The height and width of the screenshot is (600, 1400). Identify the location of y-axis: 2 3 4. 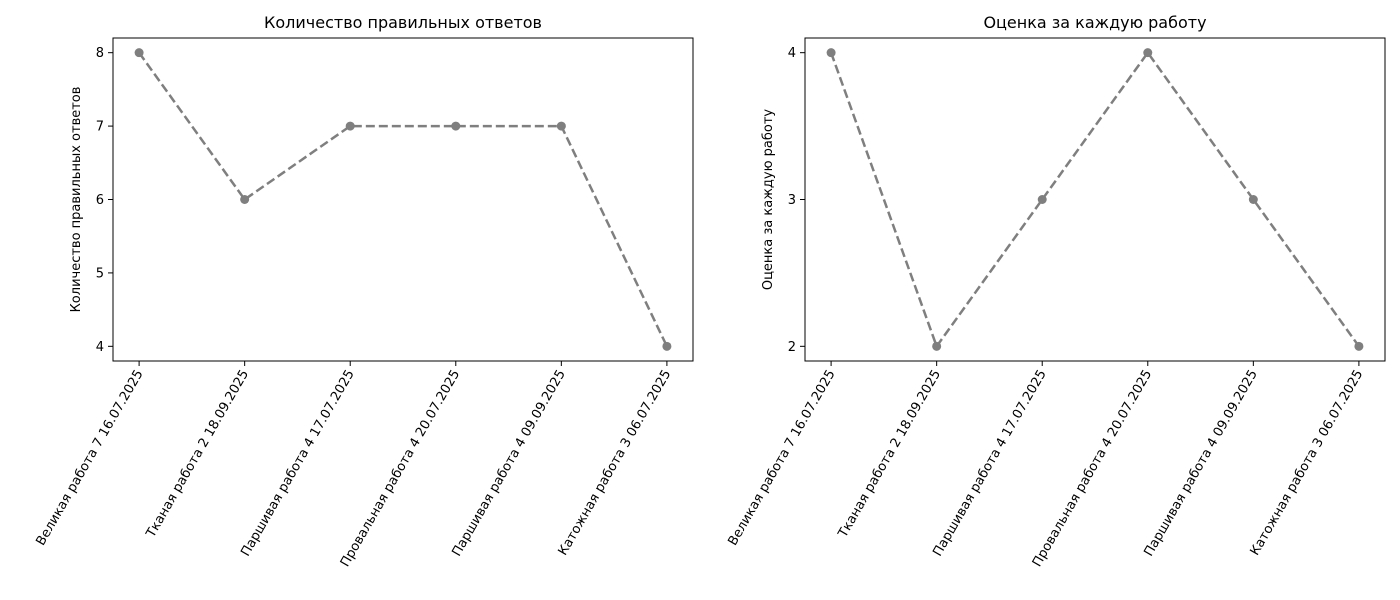
(796, 200).